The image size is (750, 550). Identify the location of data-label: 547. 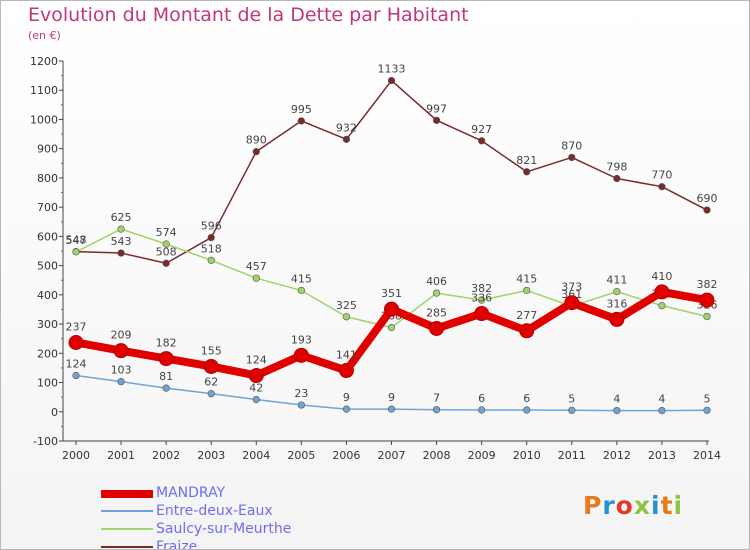
(76, 240).